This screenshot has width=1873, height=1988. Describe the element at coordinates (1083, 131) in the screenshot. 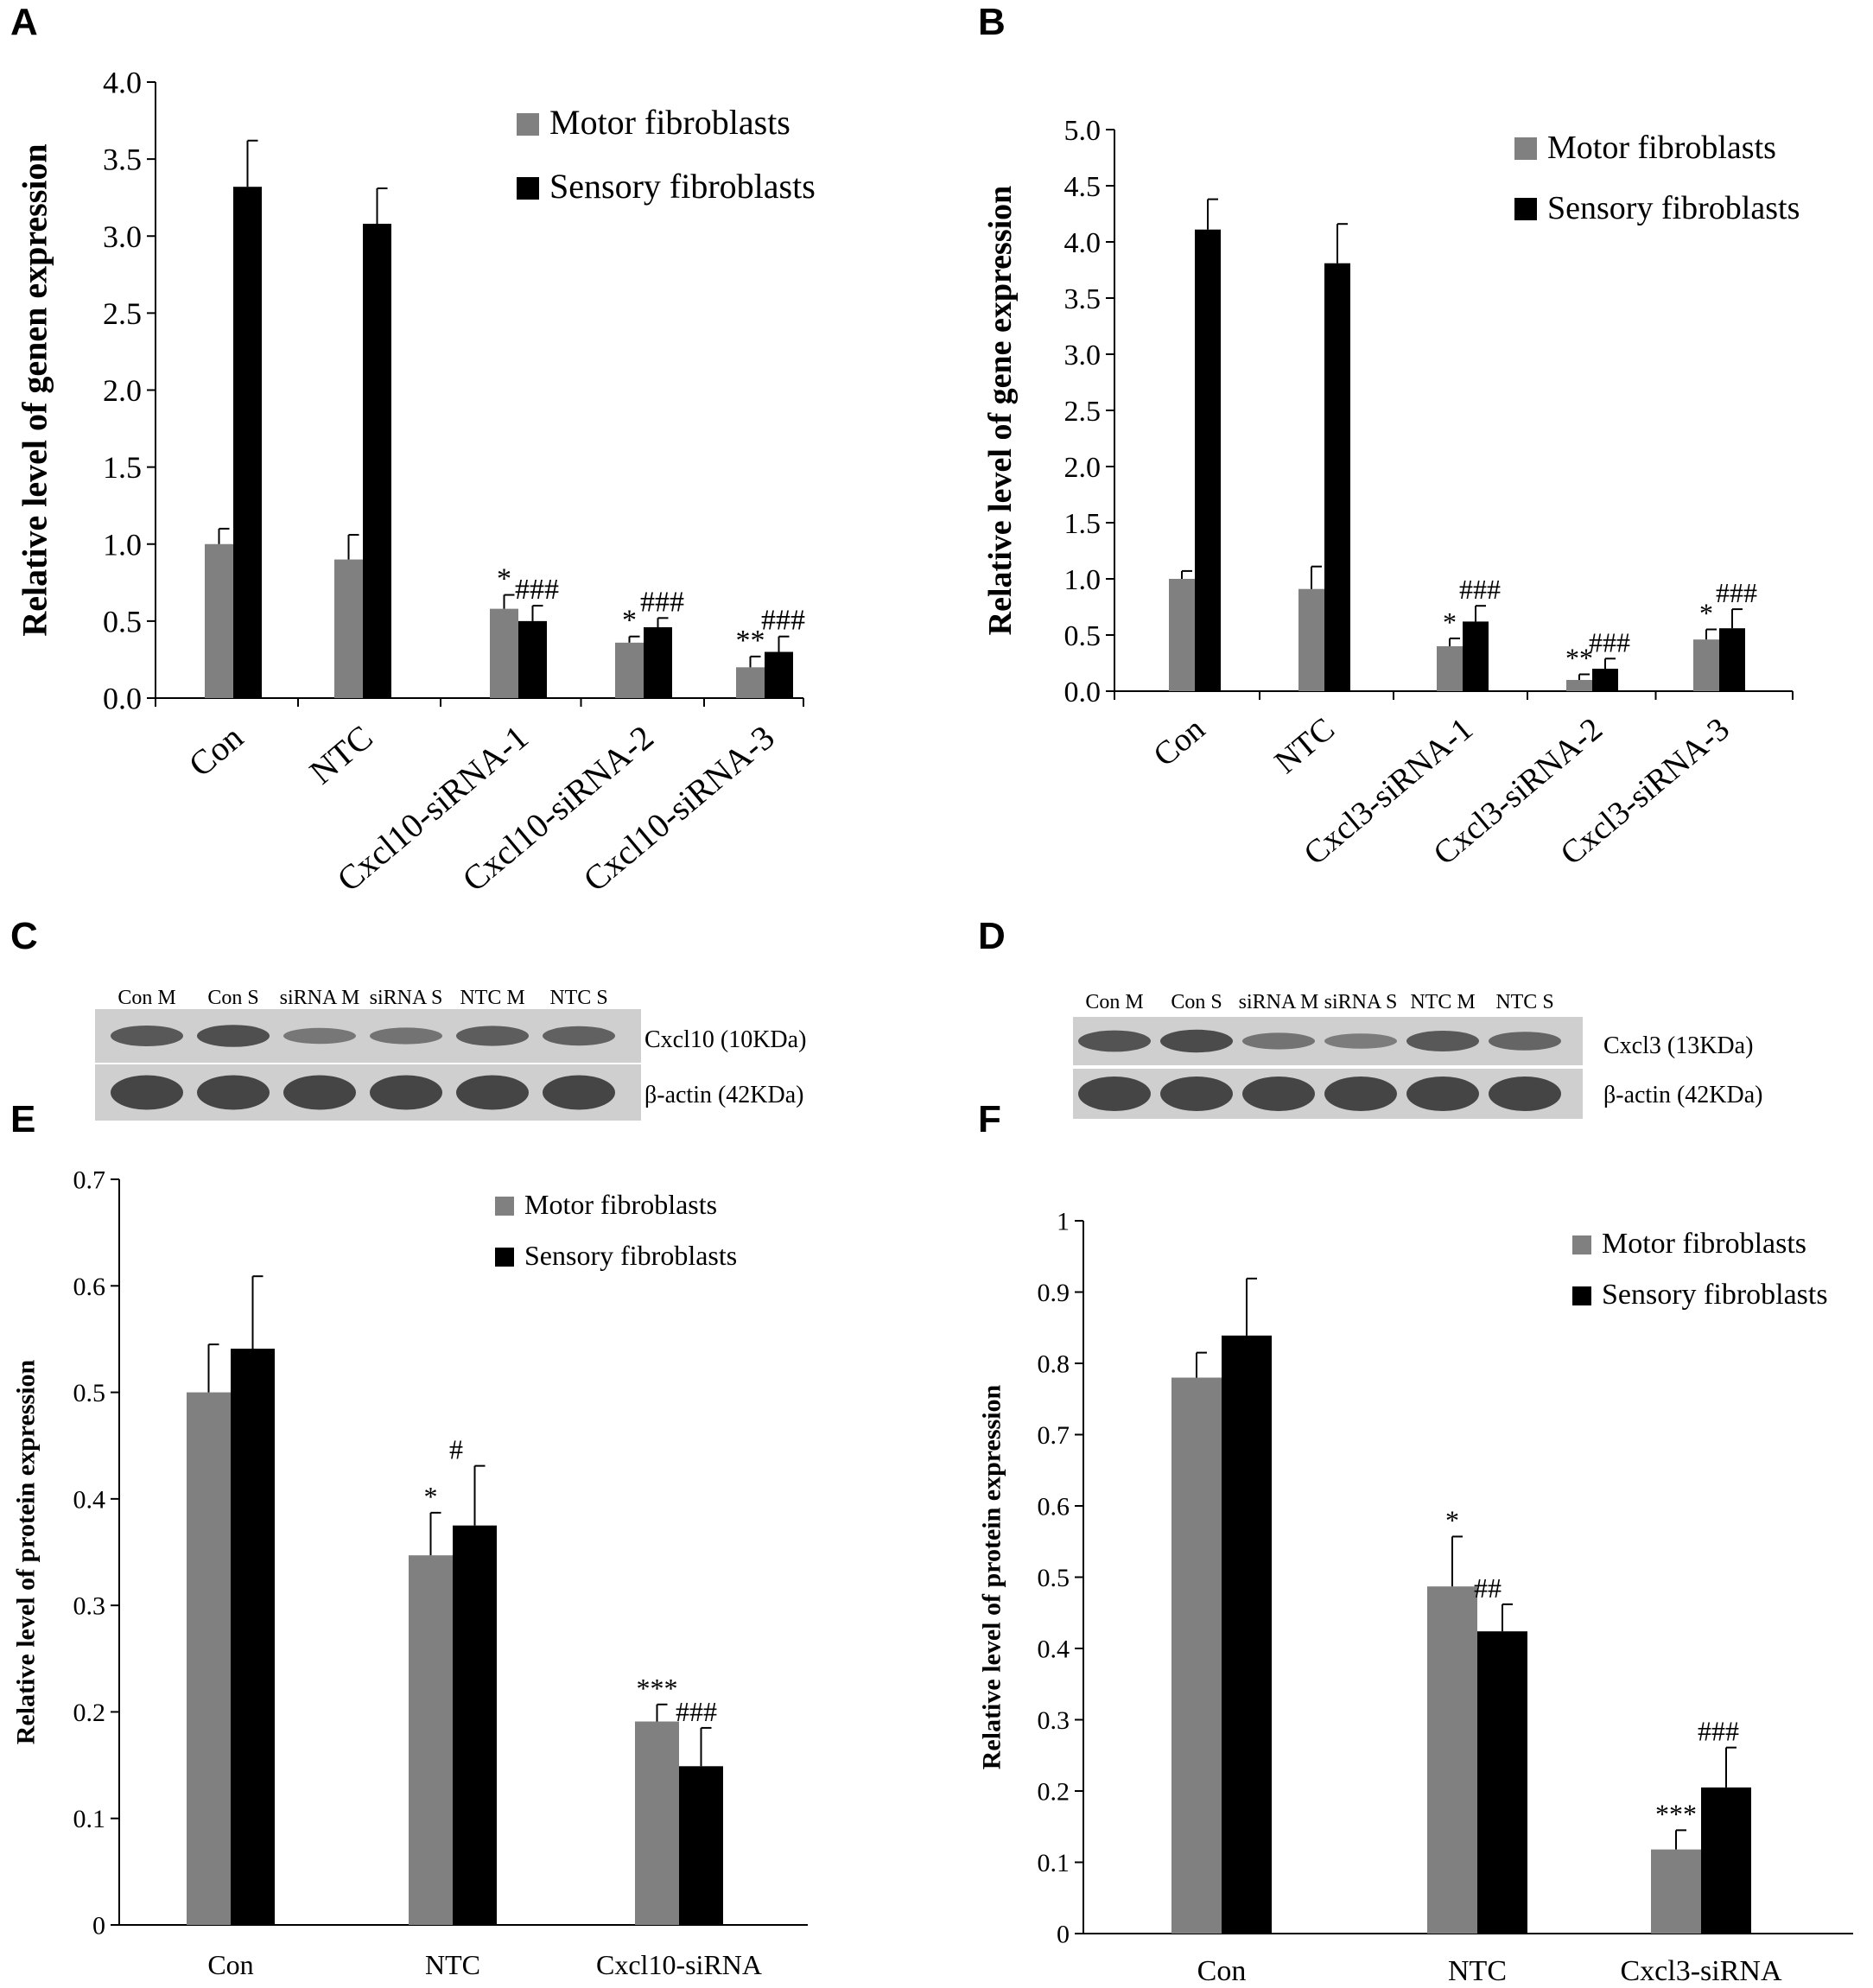

I see `y-tick-label: 5.0` at that location.